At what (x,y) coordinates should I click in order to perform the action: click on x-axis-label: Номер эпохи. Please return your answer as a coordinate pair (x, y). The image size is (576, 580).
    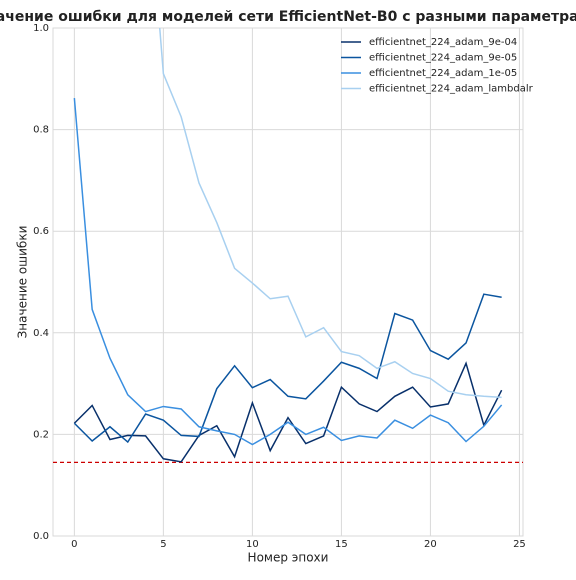
    Looking at the image, I should click on (288, 558).